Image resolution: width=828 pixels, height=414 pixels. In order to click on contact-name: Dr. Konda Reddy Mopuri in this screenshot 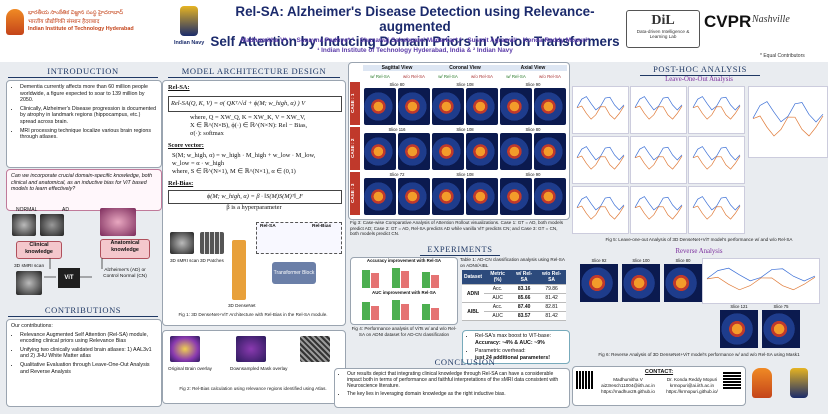, I will do `click(692, 379)`.